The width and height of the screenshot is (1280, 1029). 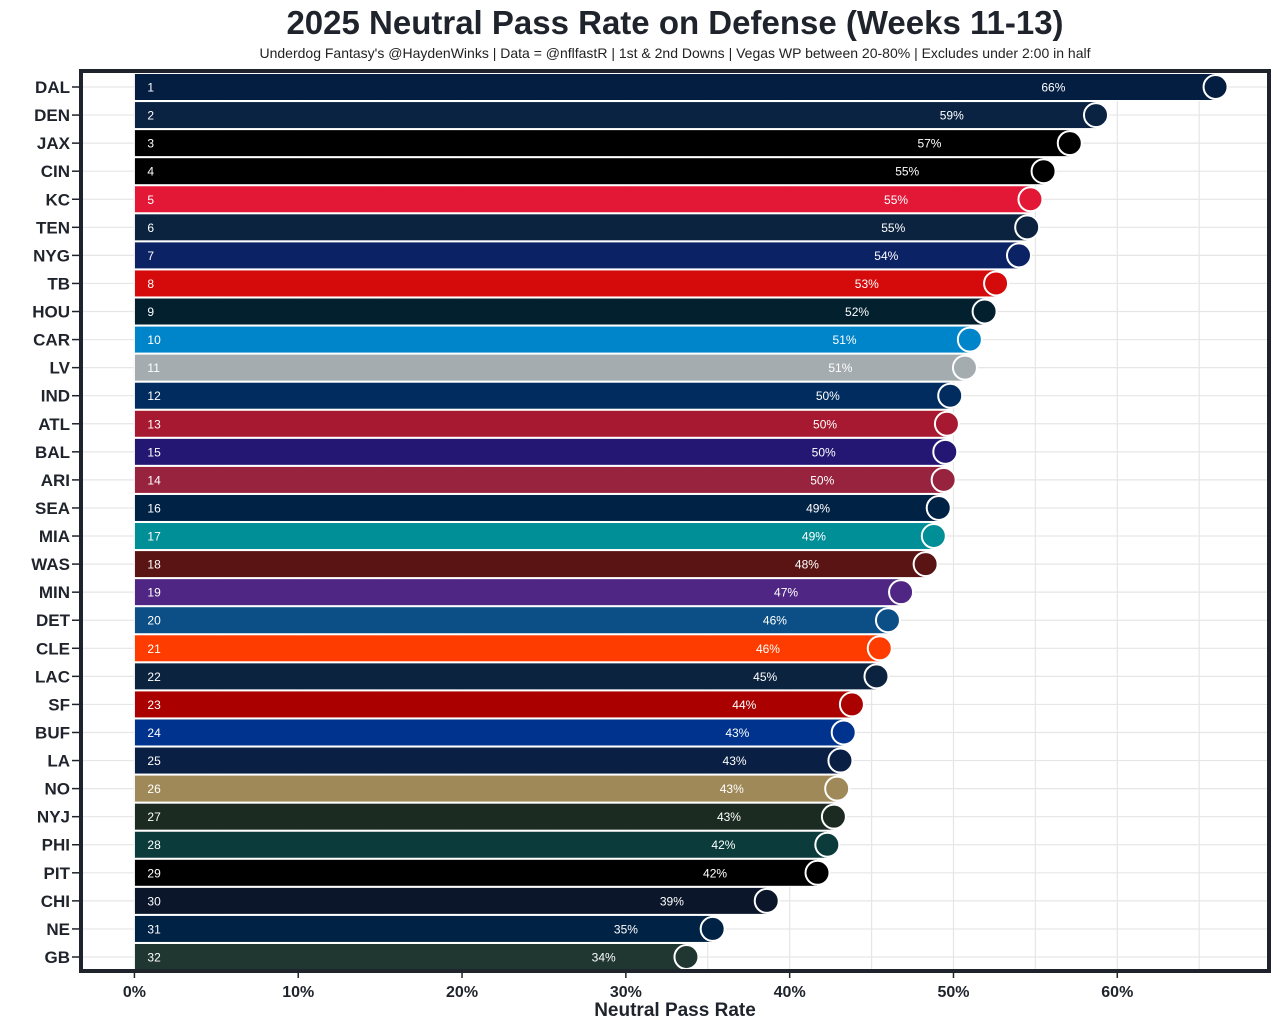 I want to click on team-tick-label: DAL, so click(x=52, y=87).